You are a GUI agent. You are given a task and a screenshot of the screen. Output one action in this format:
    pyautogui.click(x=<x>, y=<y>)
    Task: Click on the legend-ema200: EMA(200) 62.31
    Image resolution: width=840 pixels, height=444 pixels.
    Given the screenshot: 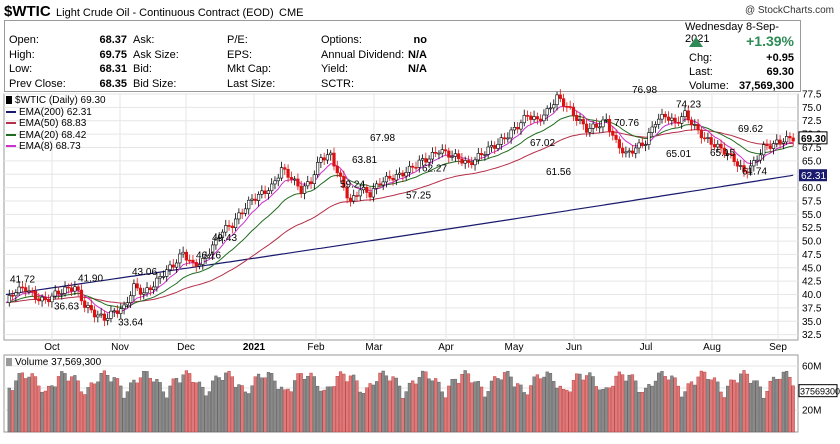 What is the action you would take?
    pyautogui.click(x=56, y=113)
    